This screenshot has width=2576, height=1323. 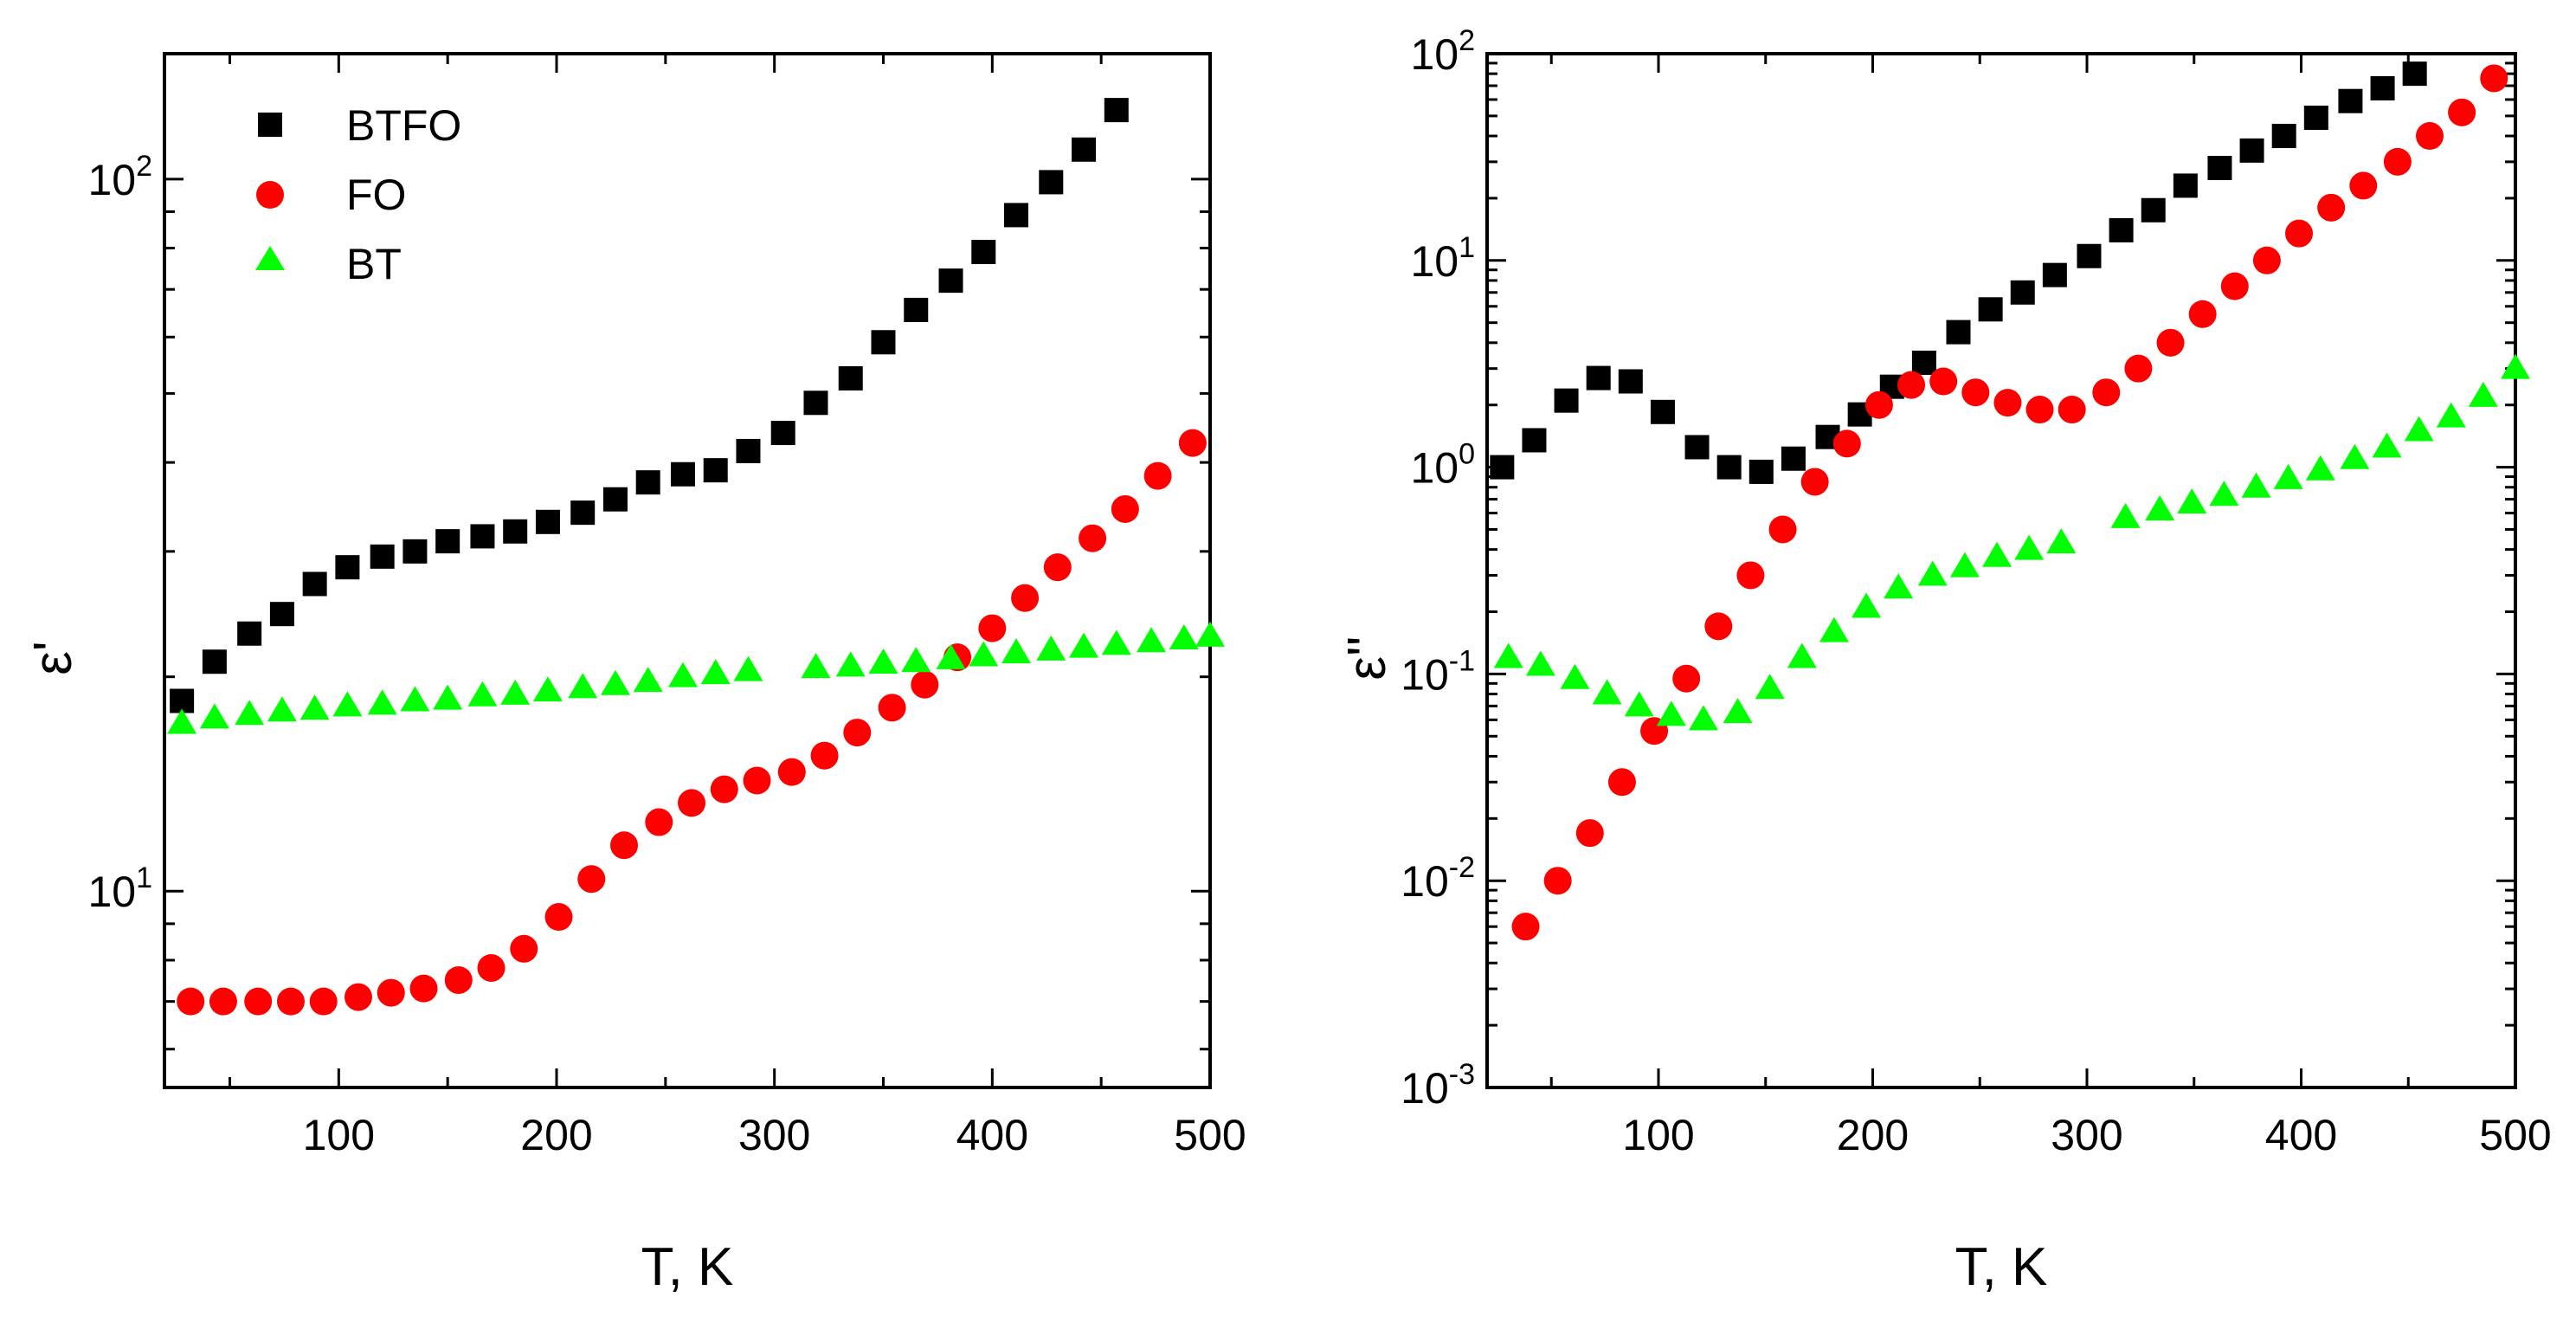 I want to click on legend-label-fo: FO, so click(x=376, y=195).